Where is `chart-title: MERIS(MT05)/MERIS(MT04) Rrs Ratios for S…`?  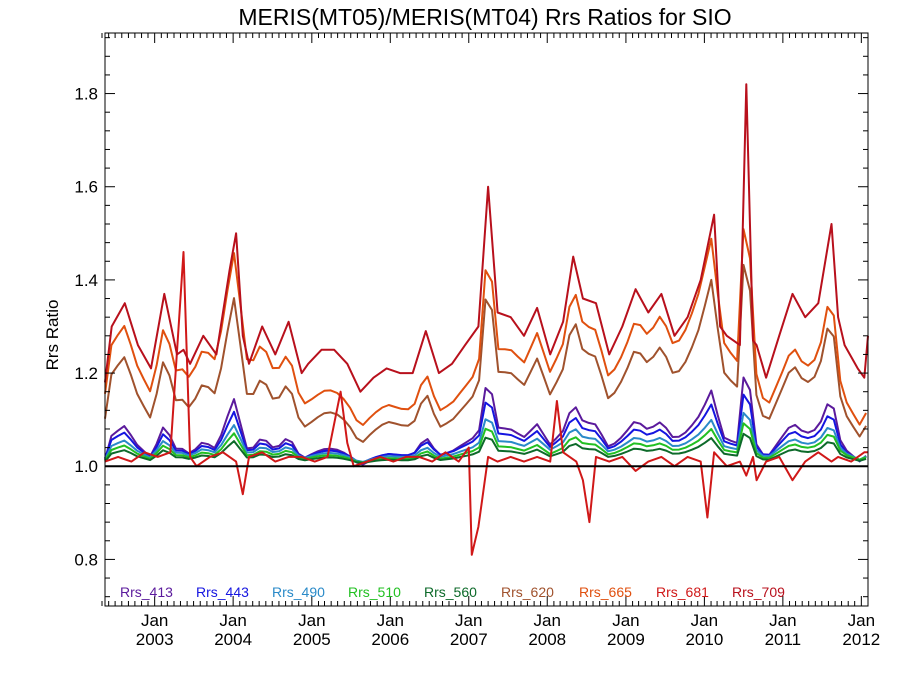
chart-title: MERIS(MT05)/MERIS(MT04) Rrs Ratios for S… is located at coordinates (484, 17).